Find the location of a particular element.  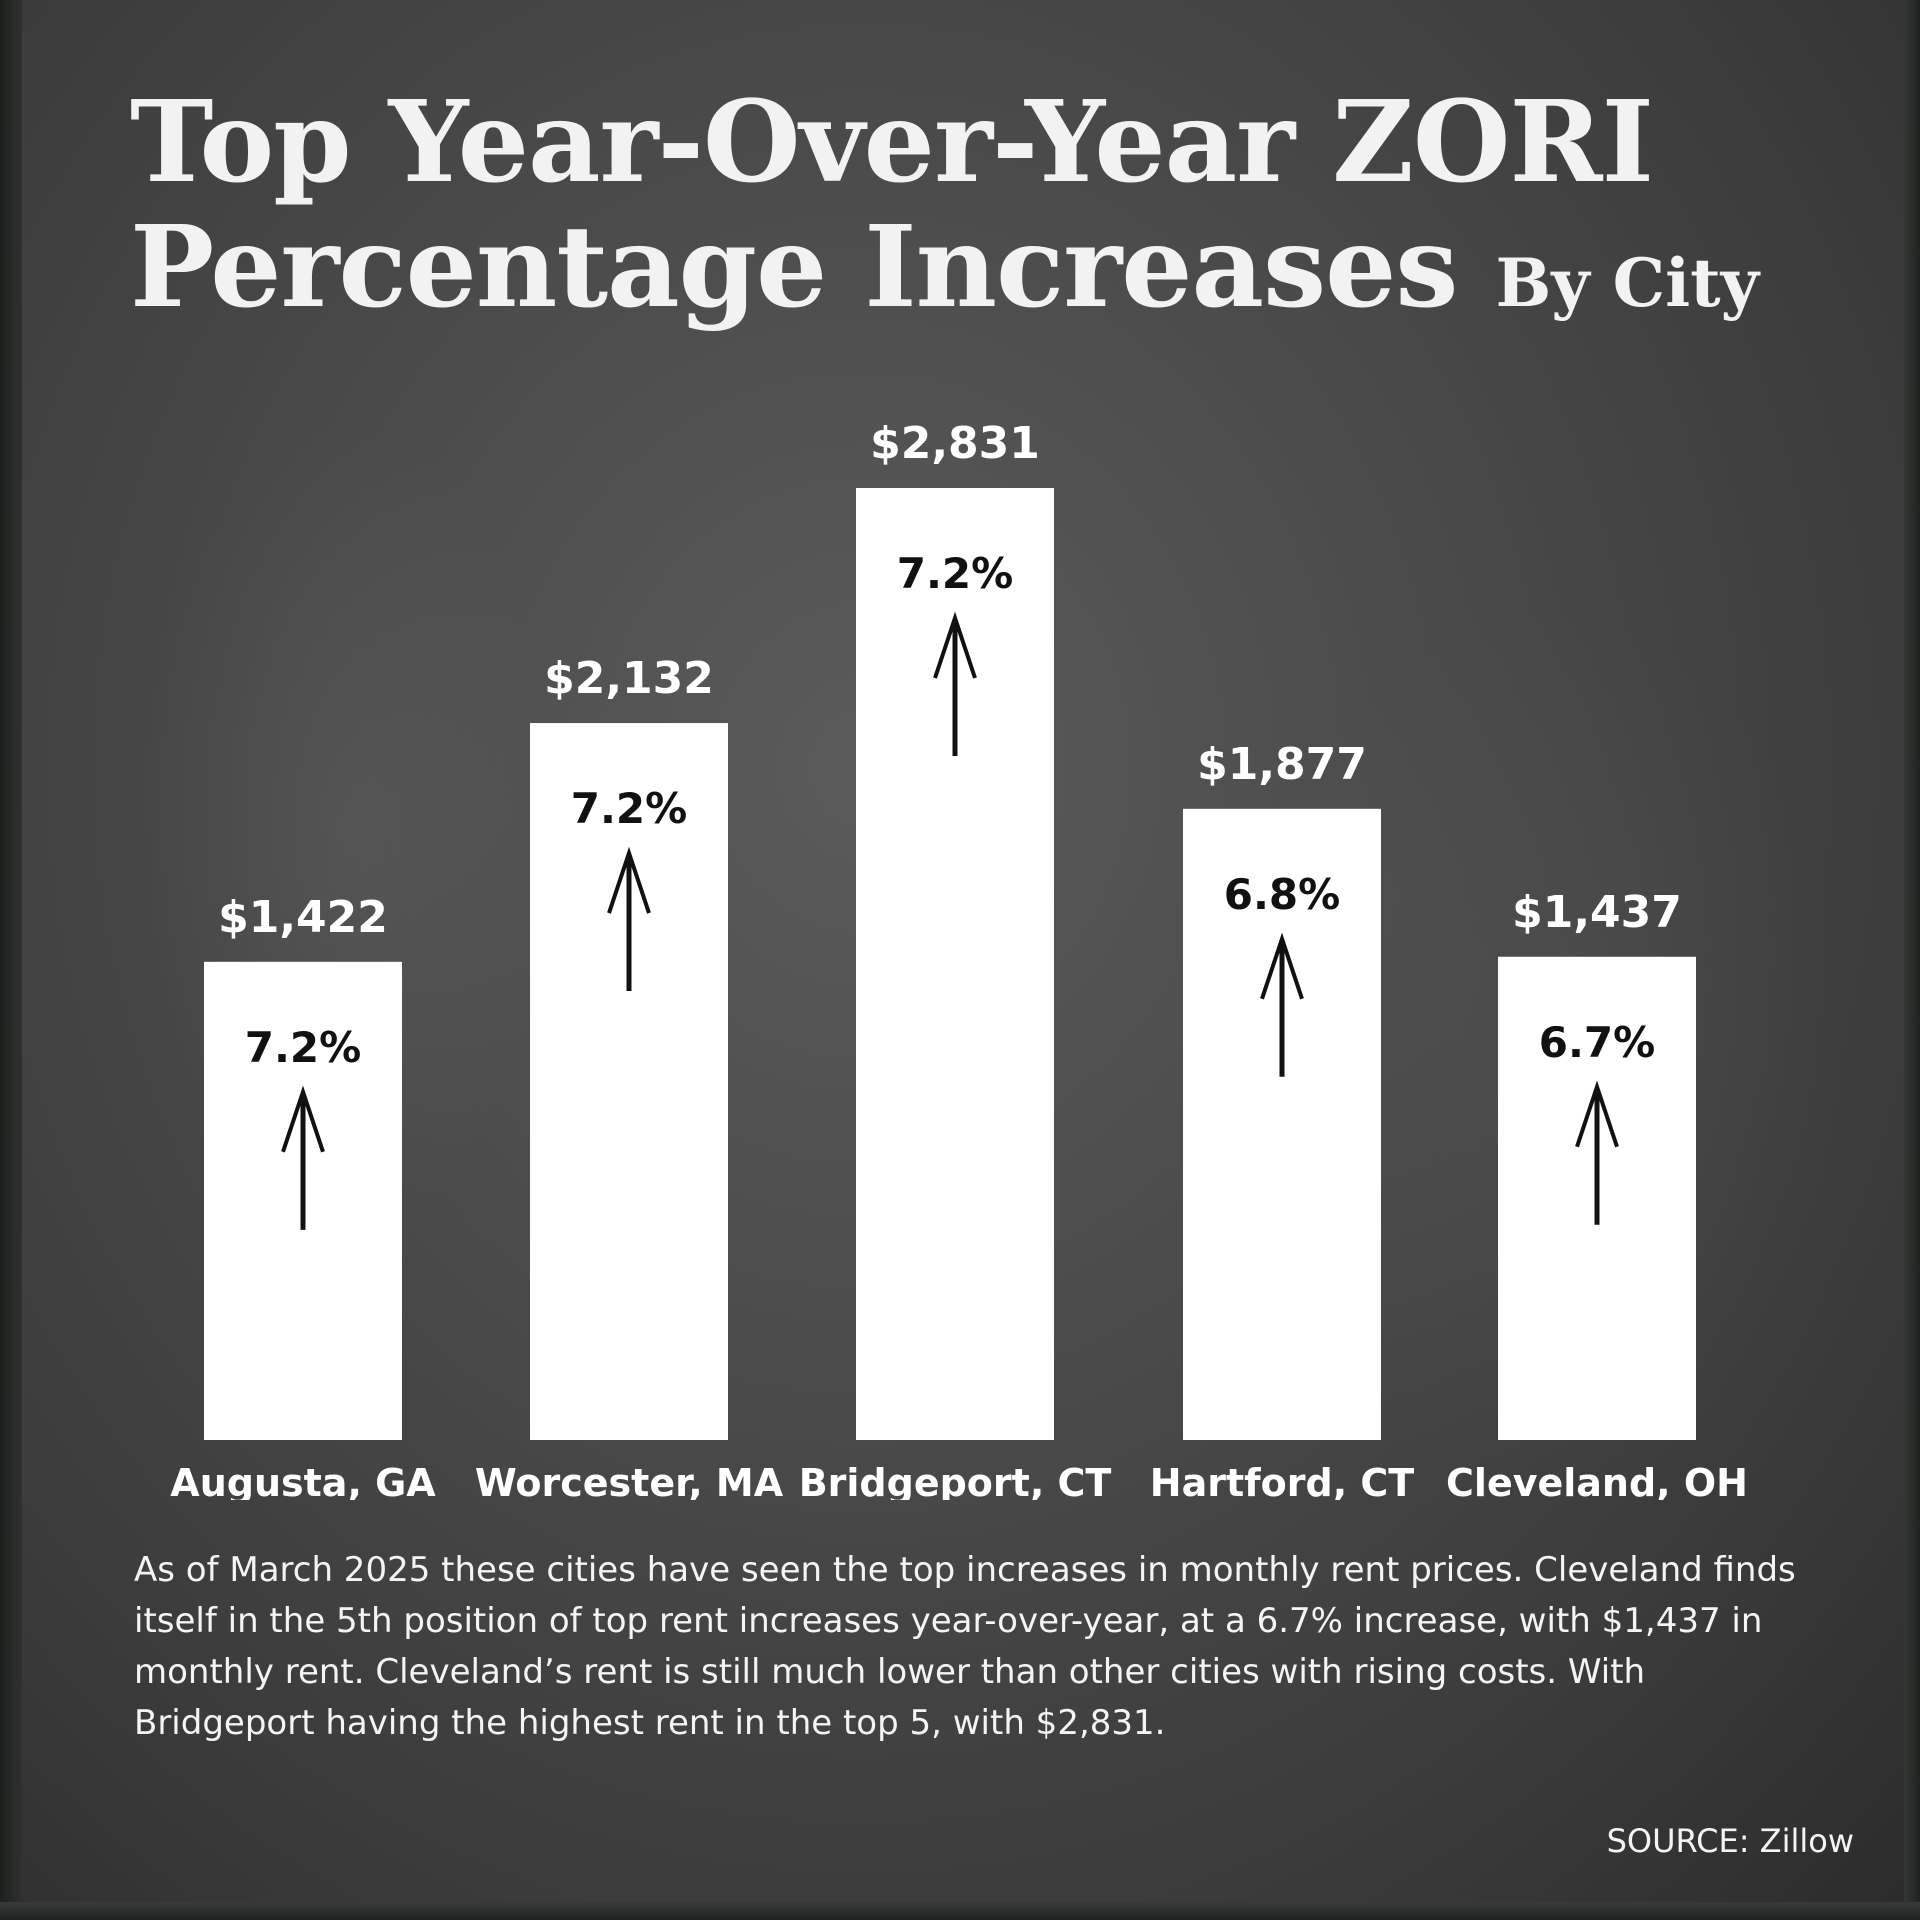

bar-value-label: $1,877 is located at coordinates (1282, 764).